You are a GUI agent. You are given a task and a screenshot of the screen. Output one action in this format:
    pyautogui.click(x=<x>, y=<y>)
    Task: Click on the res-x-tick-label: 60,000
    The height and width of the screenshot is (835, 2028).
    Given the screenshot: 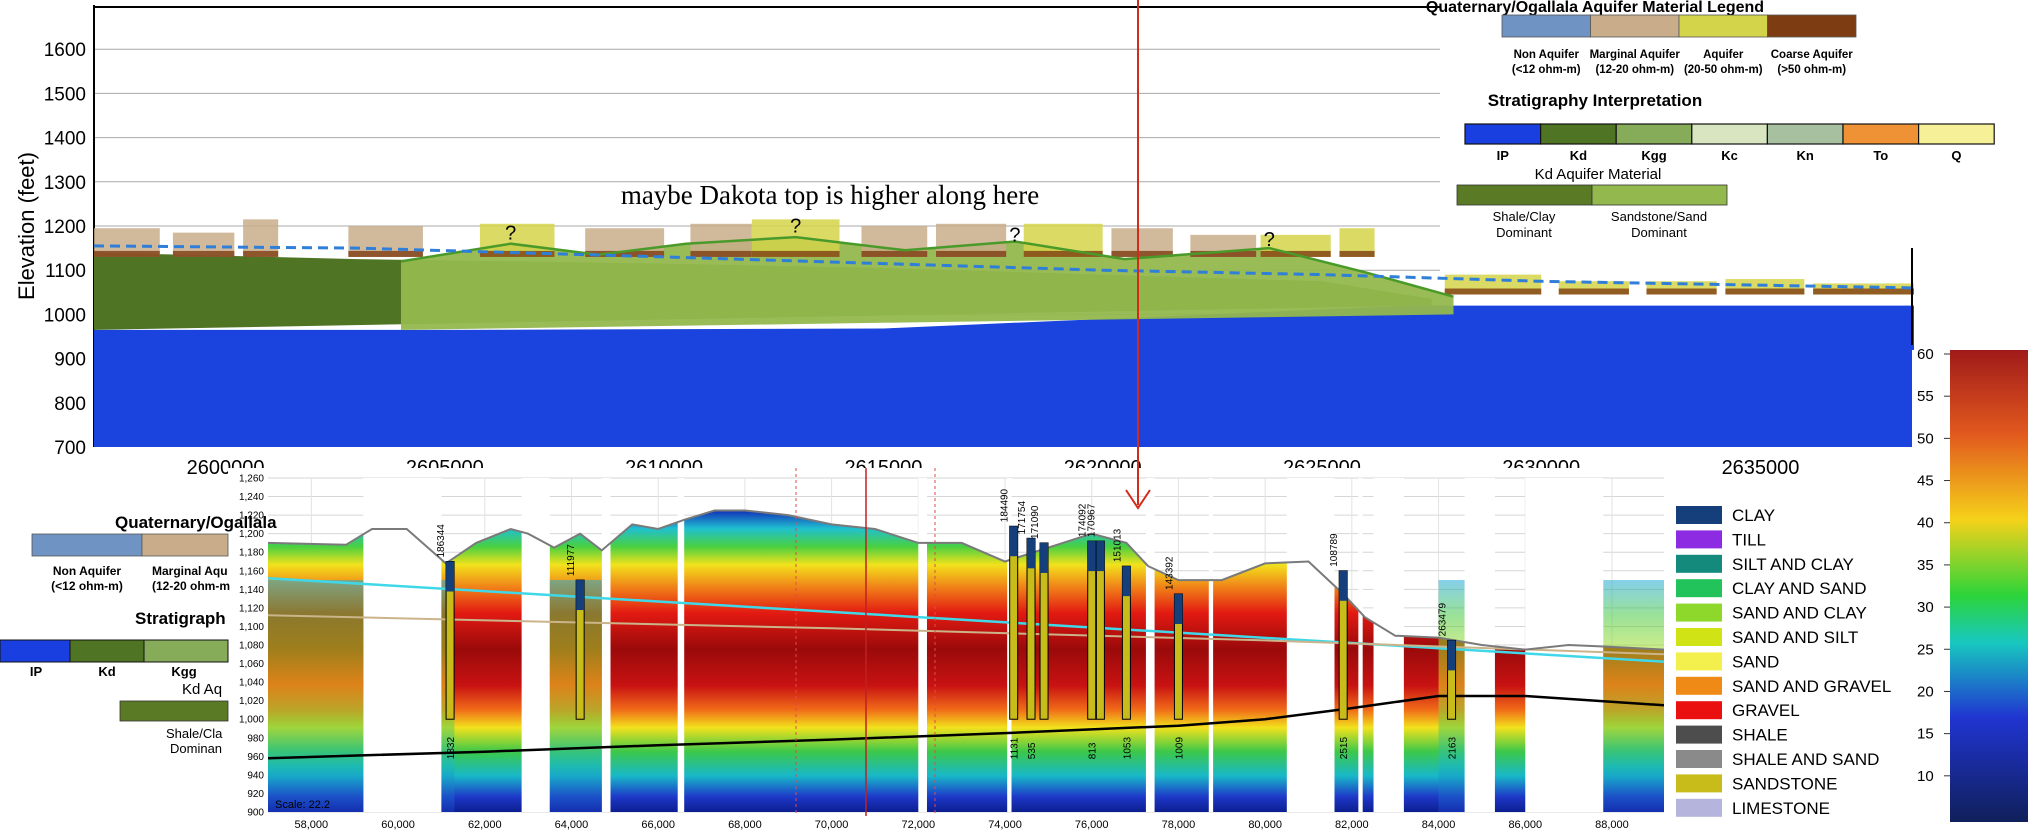 What is the action you would take?
    pyautogui.click(x=398, y=825)
    